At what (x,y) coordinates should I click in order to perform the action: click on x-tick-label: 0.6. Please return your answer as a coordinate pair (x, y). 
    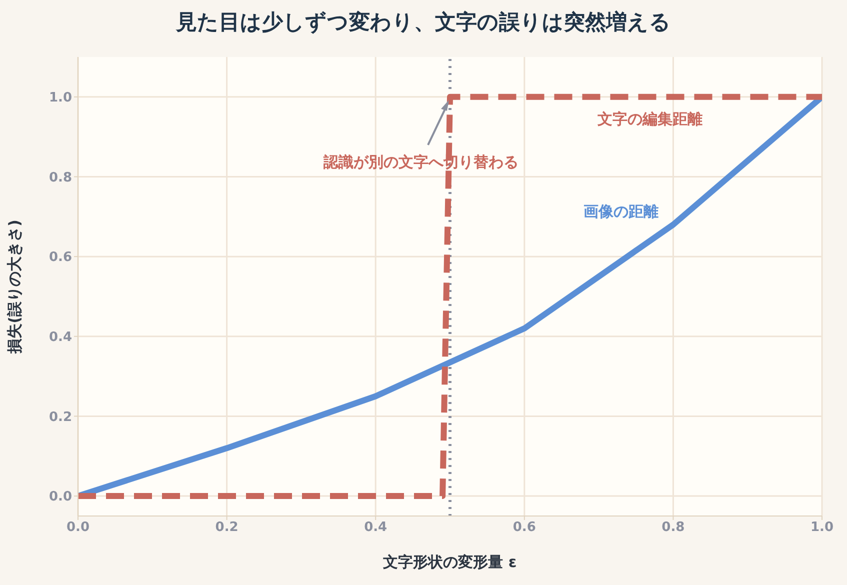
    Looking at the image, I should click on (524, 528).